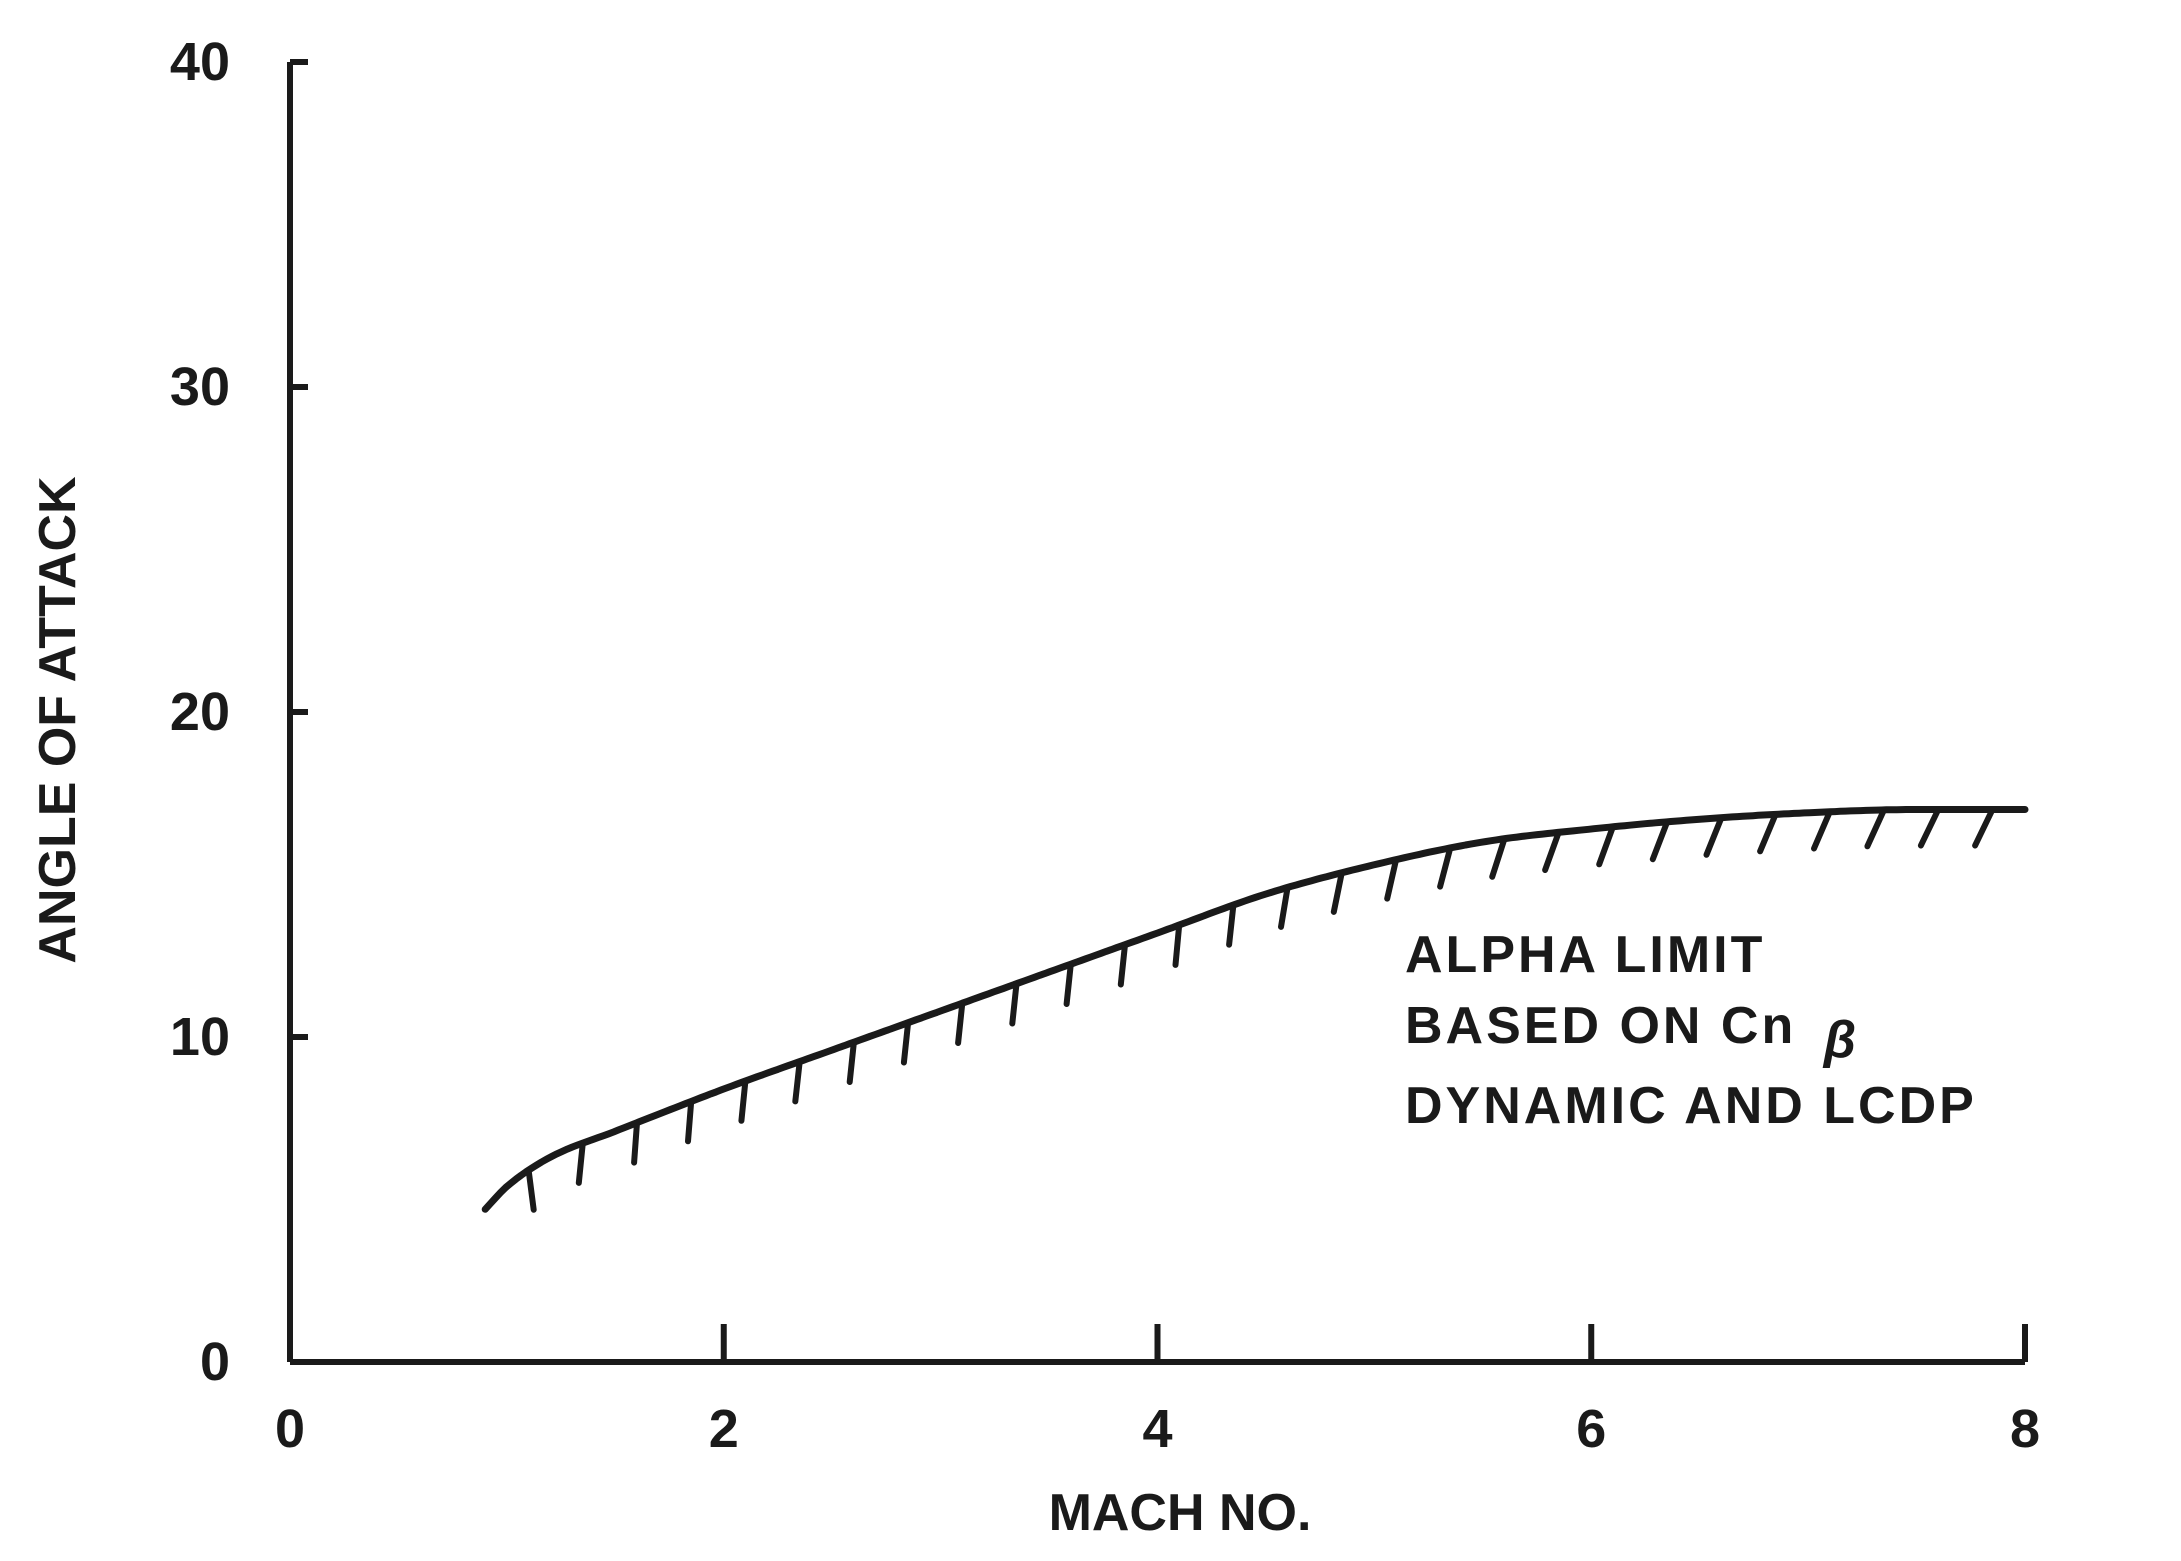 This screenshot has width=2181, height=1561. I want to click on x-ticks: 0 2 4 6 8, so click(1157, 1391).